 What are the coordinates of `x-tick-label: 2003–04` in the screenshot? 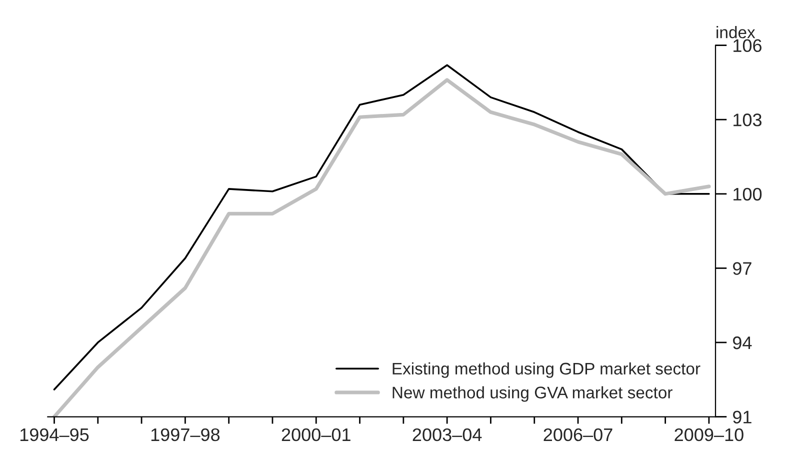 It's located at (447, 435).